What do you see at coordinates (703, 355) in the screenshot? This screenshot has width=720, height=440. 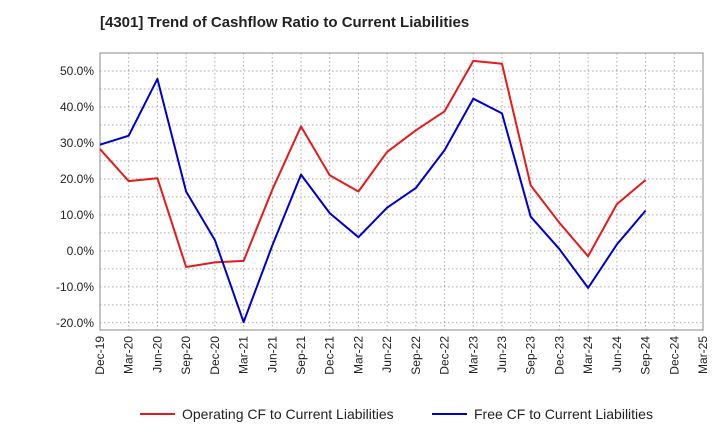 I see `x-tick-label: Mar-25` at bounding box center [703, 355].